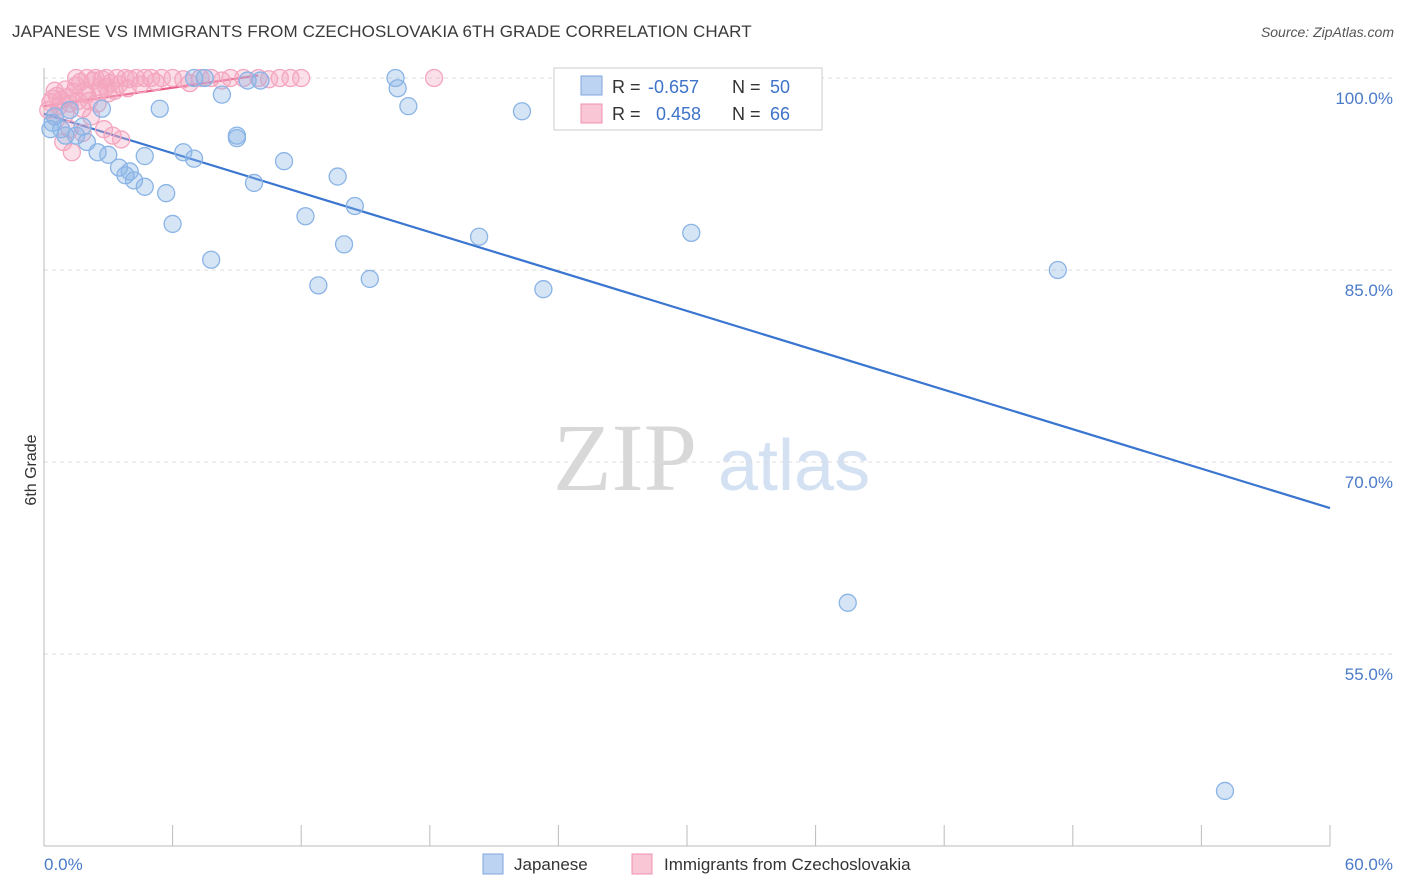 Image resolution: width=1406 pixels, height=892 pixels. Describe the element at coordinates (1369, 674) in the screenshot. I see `y-tick-label: 55.0%` at that location.